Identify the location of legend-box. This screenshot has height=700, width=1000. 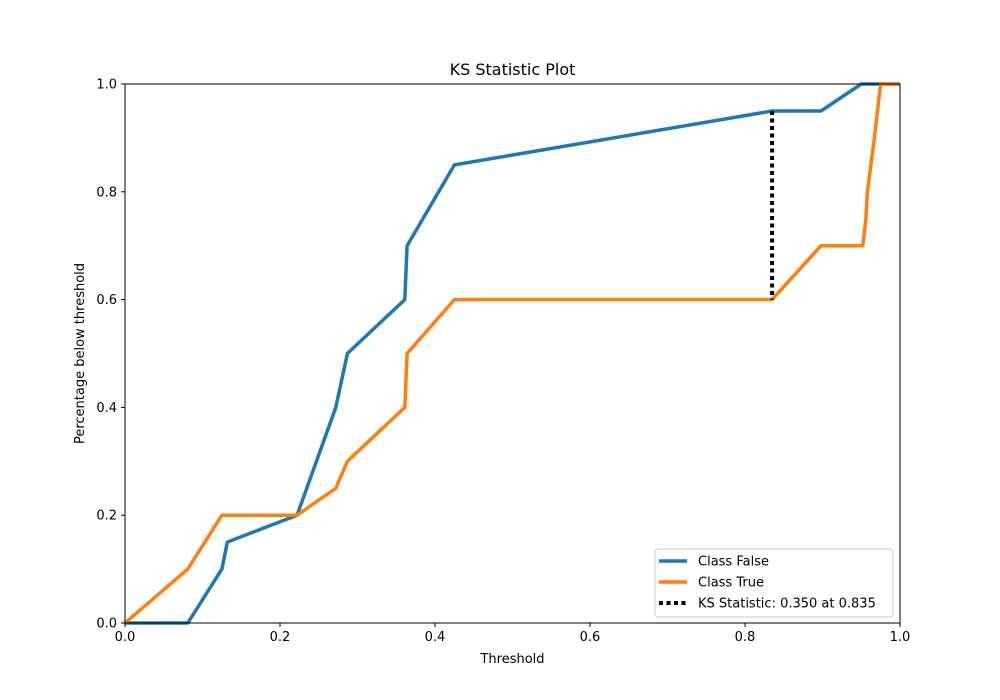
(774, 583).